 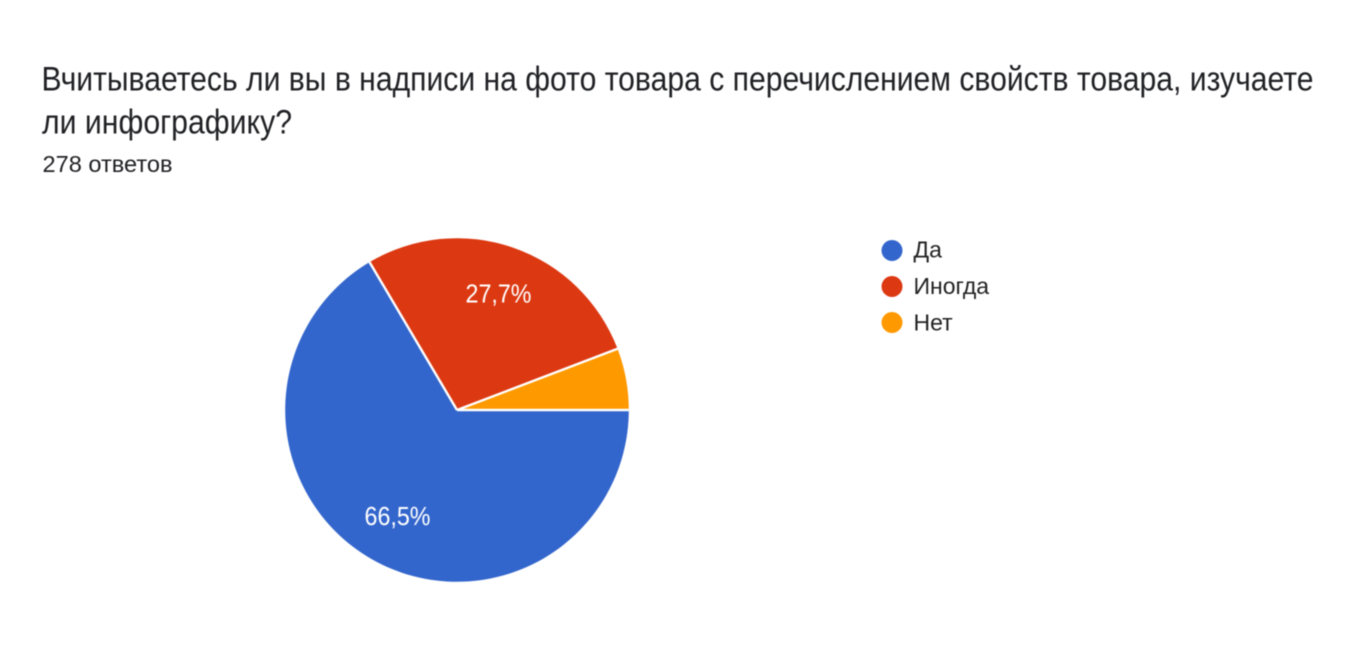 I want to click on svg-text: 278 ответов, so click(x=108, y=164).